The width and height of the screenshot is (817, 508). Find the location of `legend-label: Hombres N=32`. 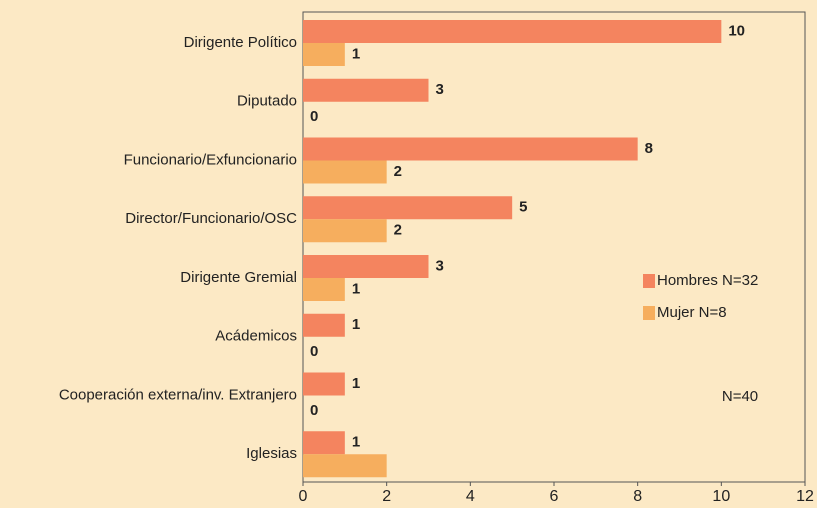

legend-label: Hombres N=32 is located at coordinates (707, 280).